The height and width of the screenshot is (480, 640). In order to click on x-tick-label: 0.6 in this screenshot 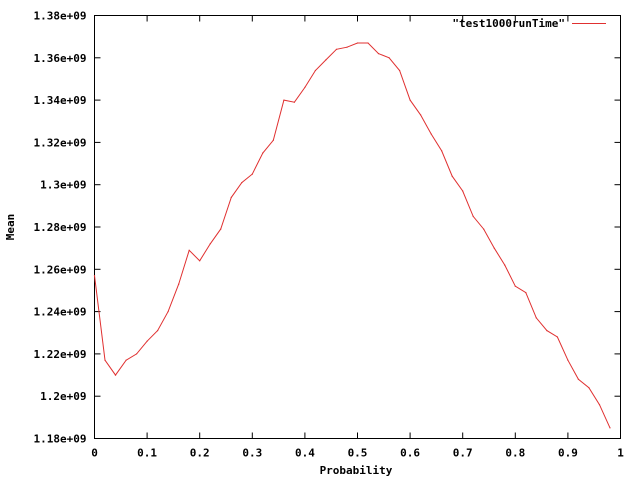, I will do `click(410, 453)`.